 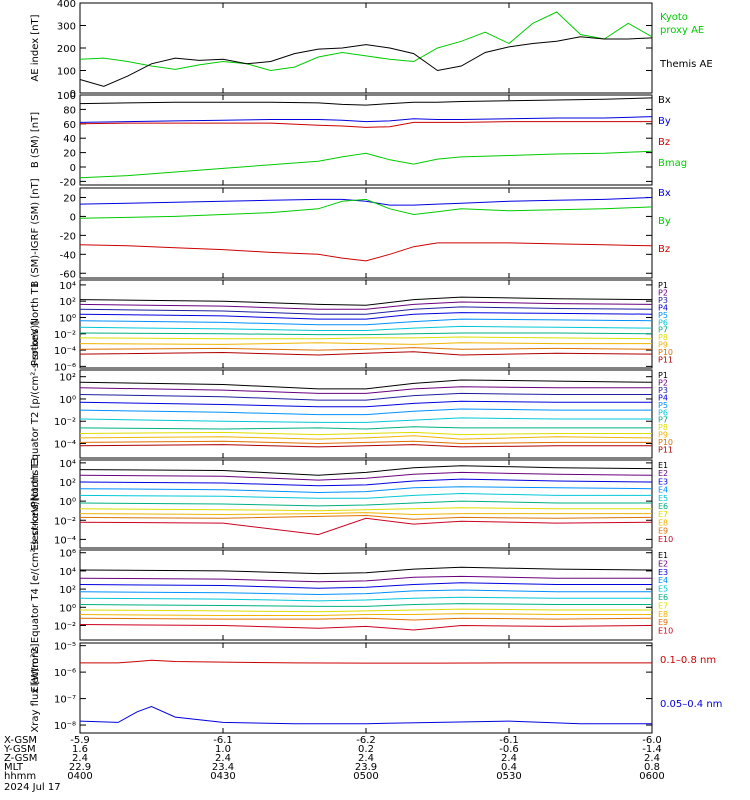 What do you see at coordinates (663, 514) in the screenshot?
I see `legend-entry: E7` at bounding box center [663, 514].